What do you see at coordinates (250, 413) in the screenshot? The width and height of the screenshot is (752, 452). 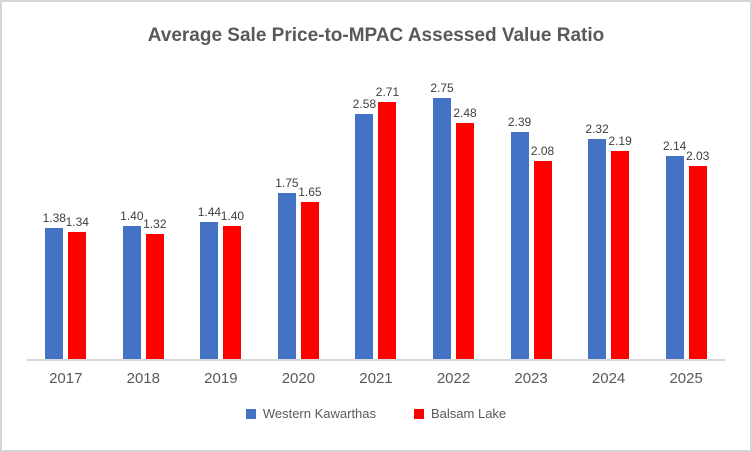 I see `legend-swatch-western-kawarthas-icon` at bounding box center [250, 413].